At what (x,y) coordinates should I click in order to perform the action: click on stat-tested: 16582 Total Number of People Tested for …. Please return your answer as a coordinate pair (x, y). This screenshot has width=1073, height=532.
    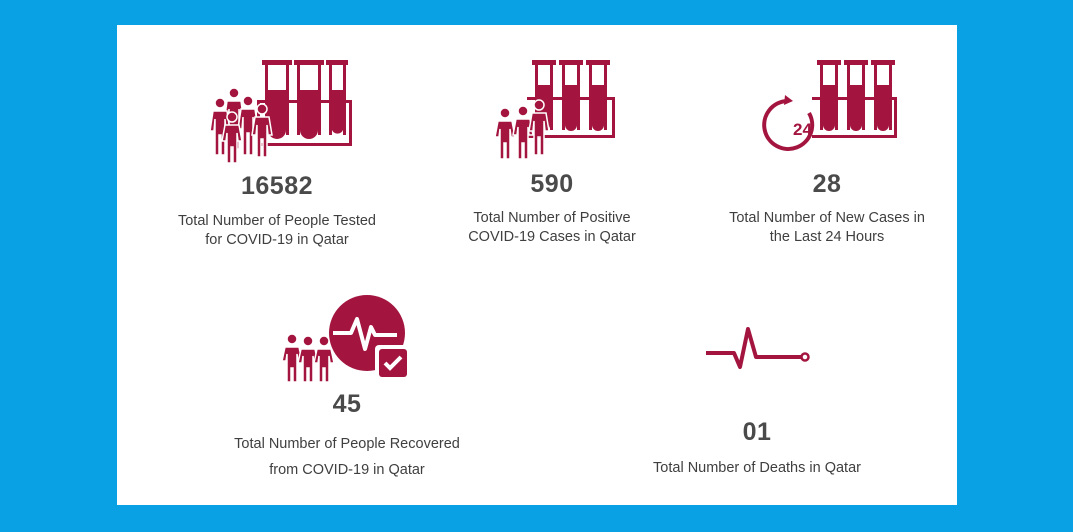
    Looking at the image, I should click on (277, 152).